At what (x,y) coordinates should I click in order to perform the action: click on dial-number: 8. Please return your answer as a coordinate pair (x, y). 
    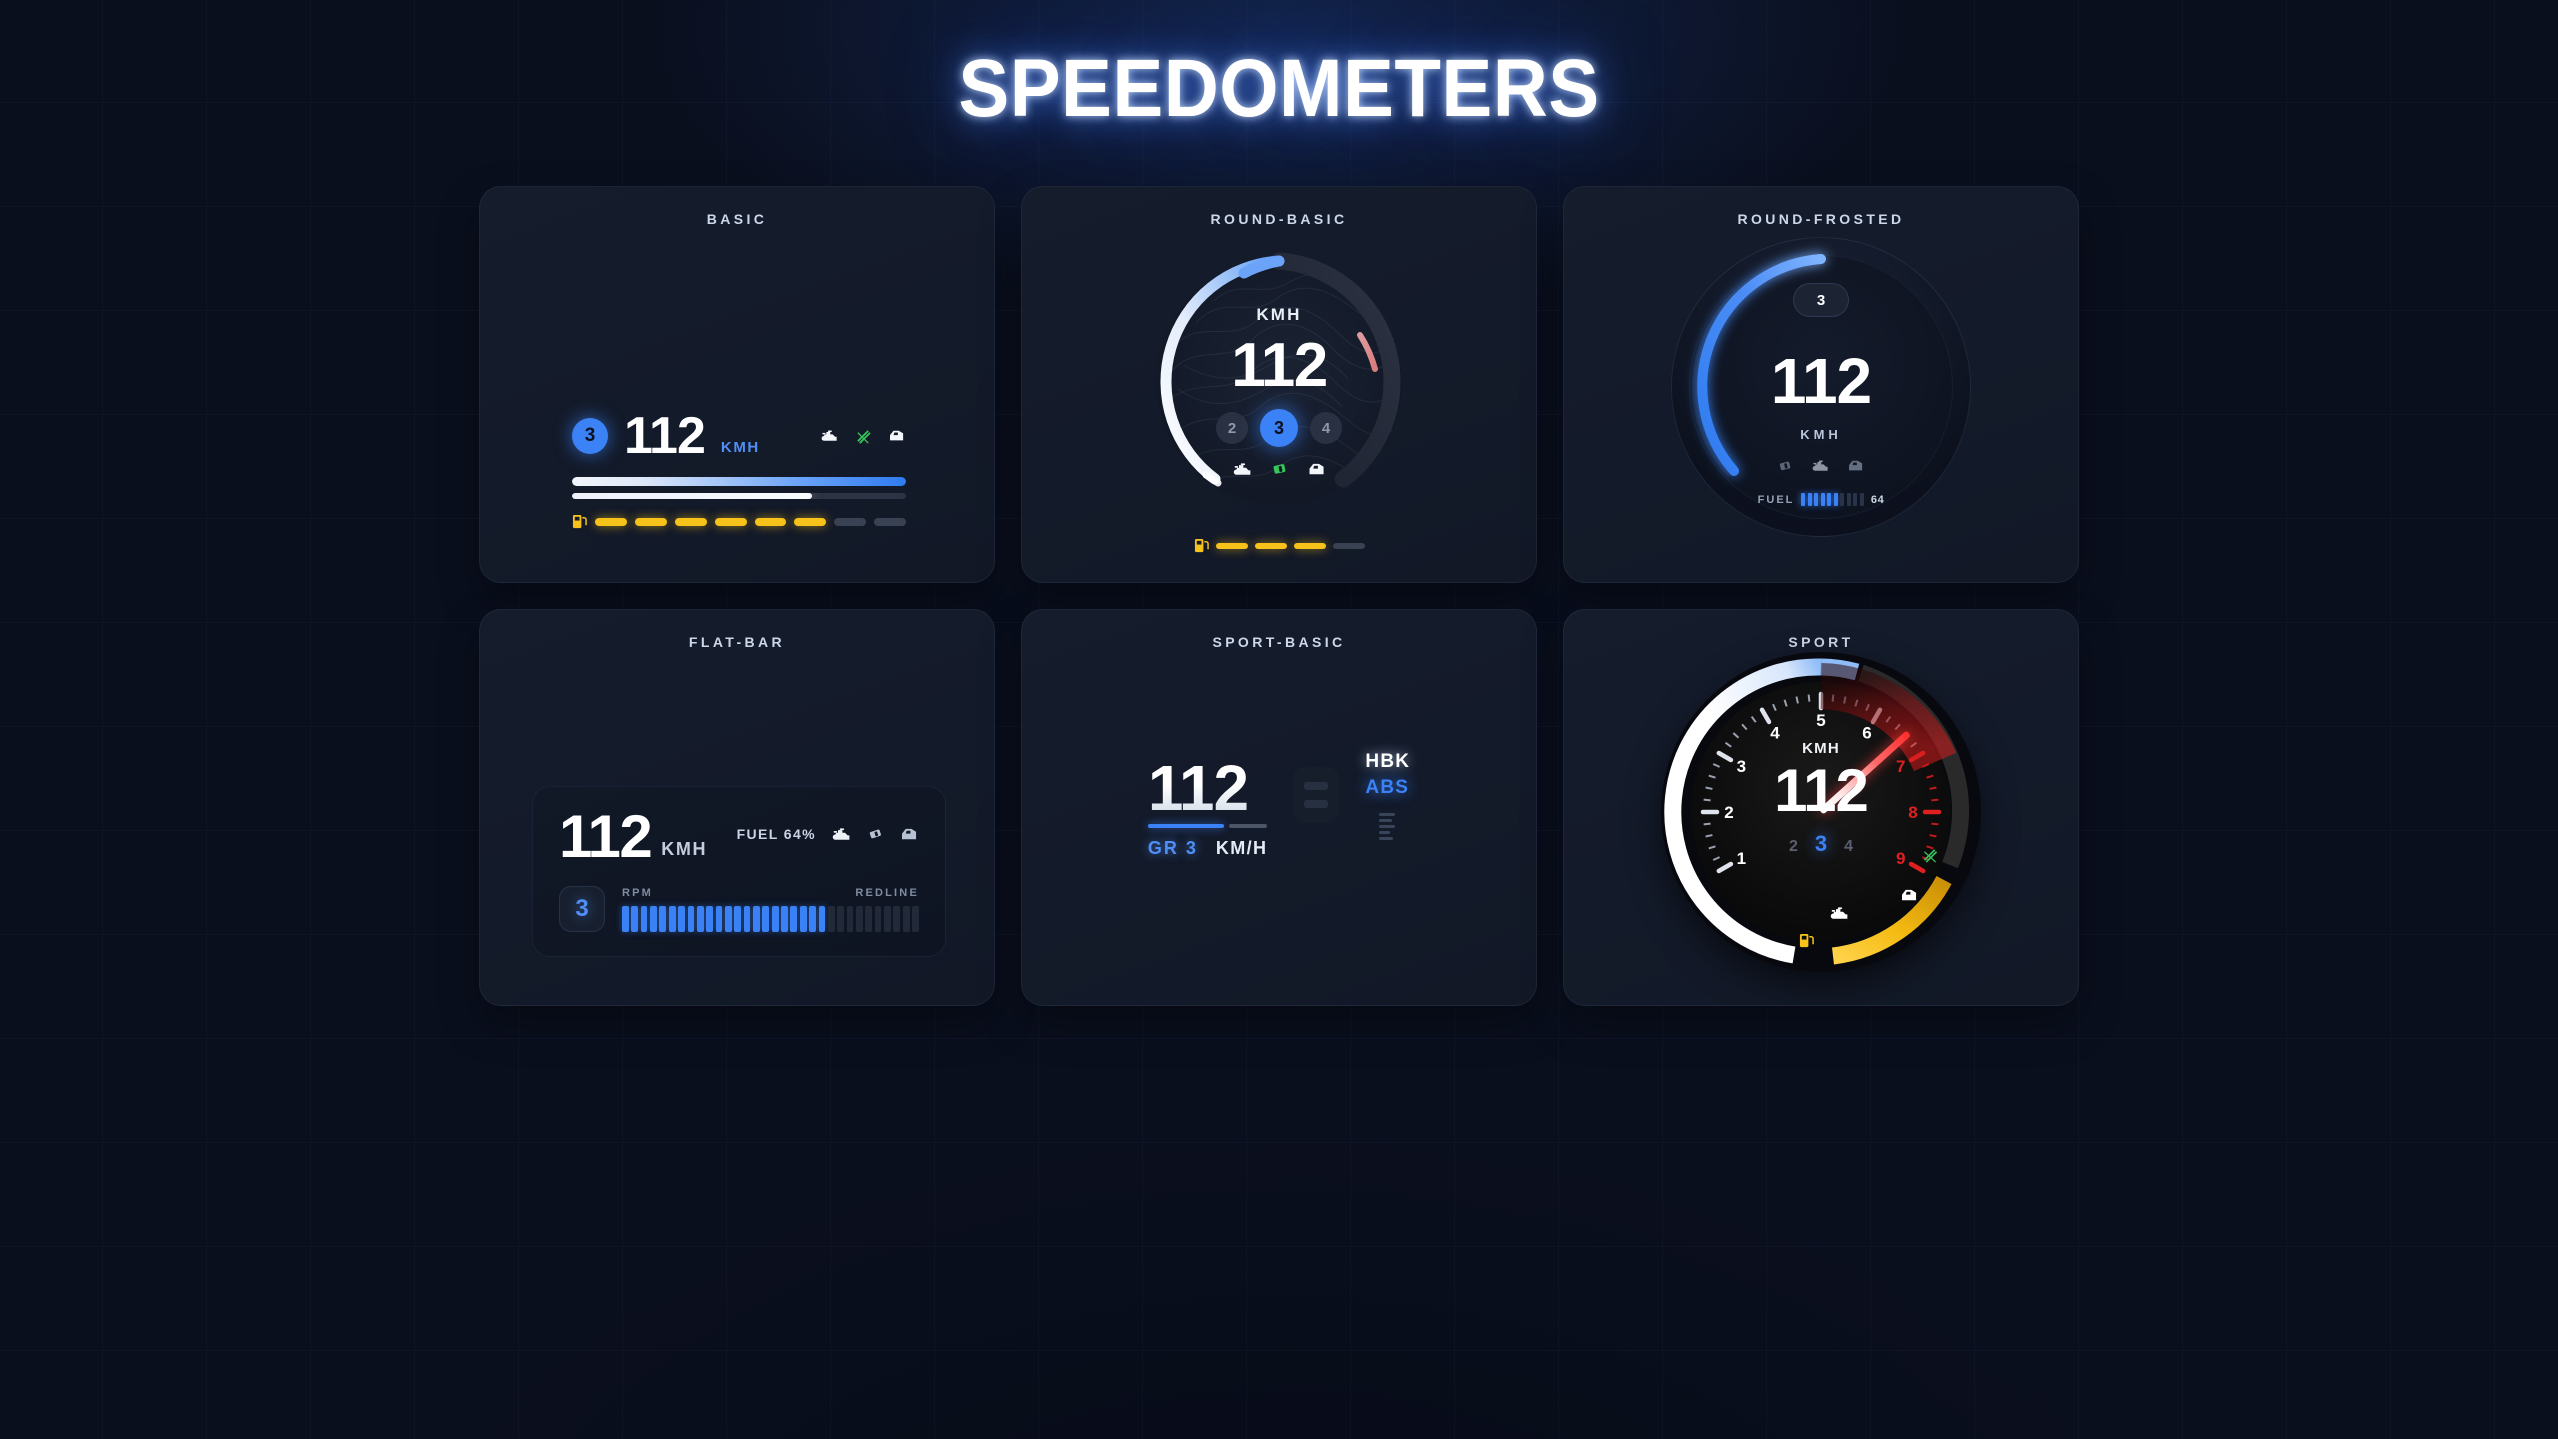
    Looking at the image, I should click on (1912, 812).